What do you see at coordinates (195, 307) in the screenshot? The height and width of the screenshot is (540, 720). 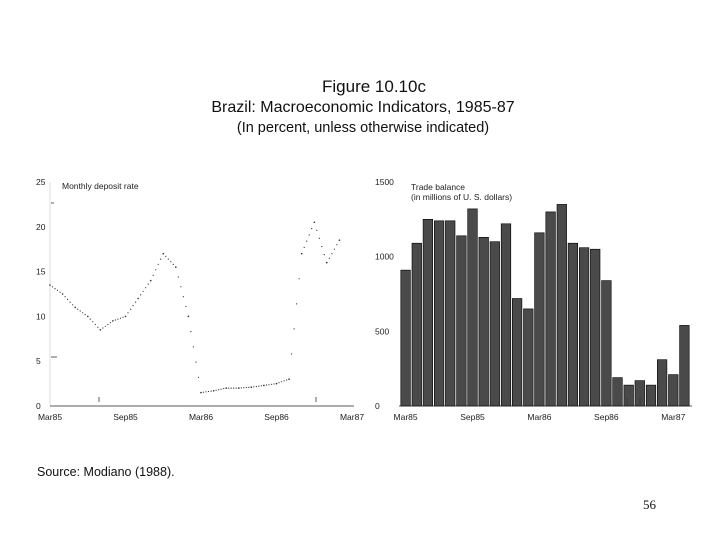 I see `deposit-rate-series` at bounding box center [195, 307].